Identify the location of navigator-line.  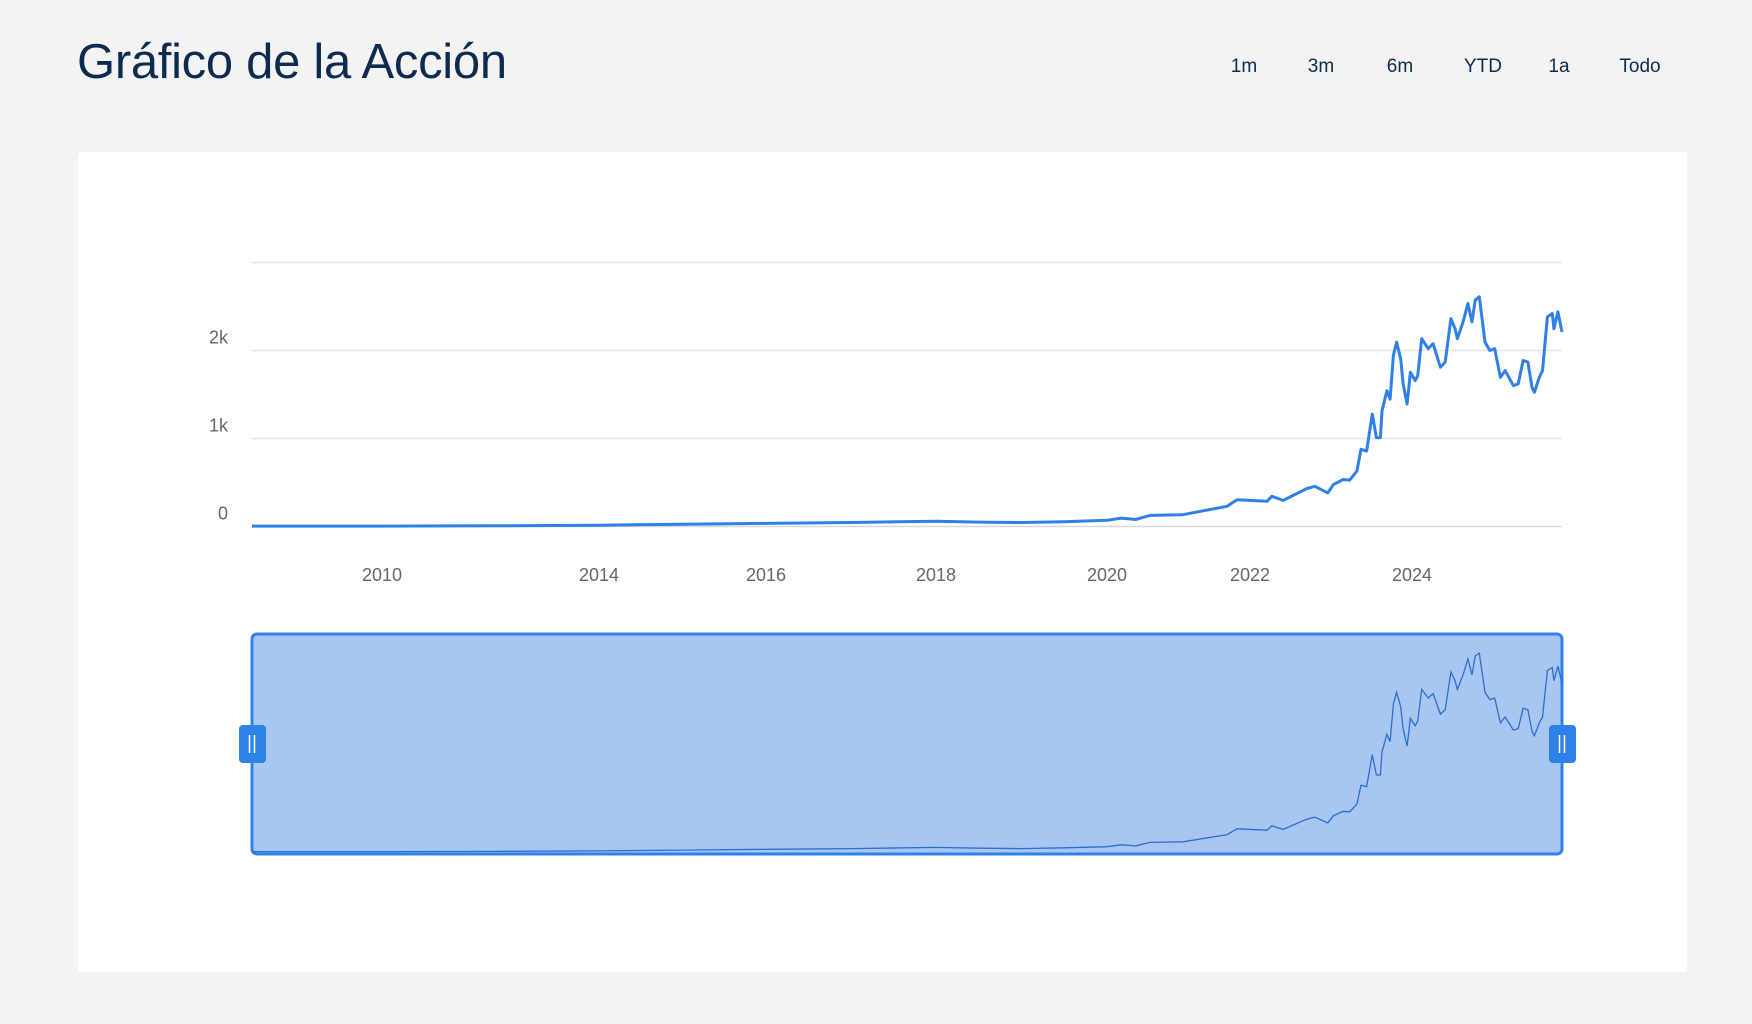
(907, 752).